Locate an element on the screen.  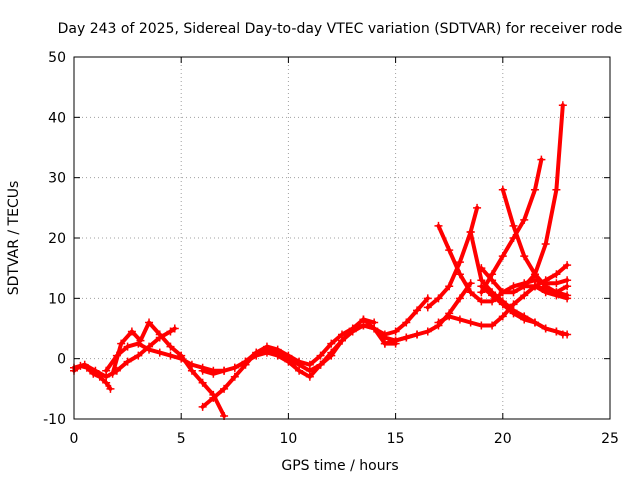
y-tick-label: 40 is located at coordinates (57, 118).